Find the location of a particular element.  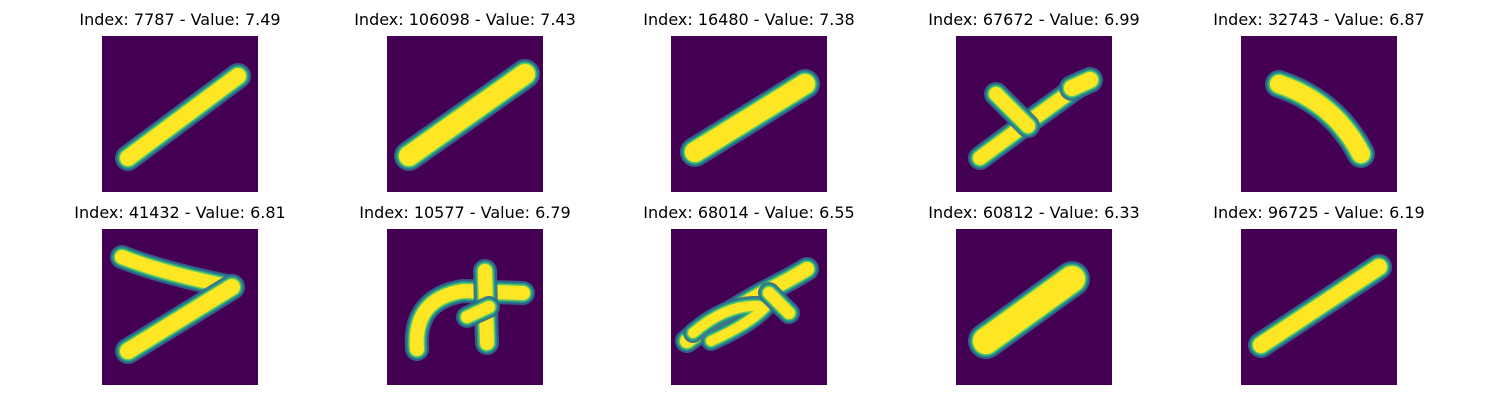

image-panel: Index: 60812 - Value: 6.33 is located at coordinates (1034, 289).